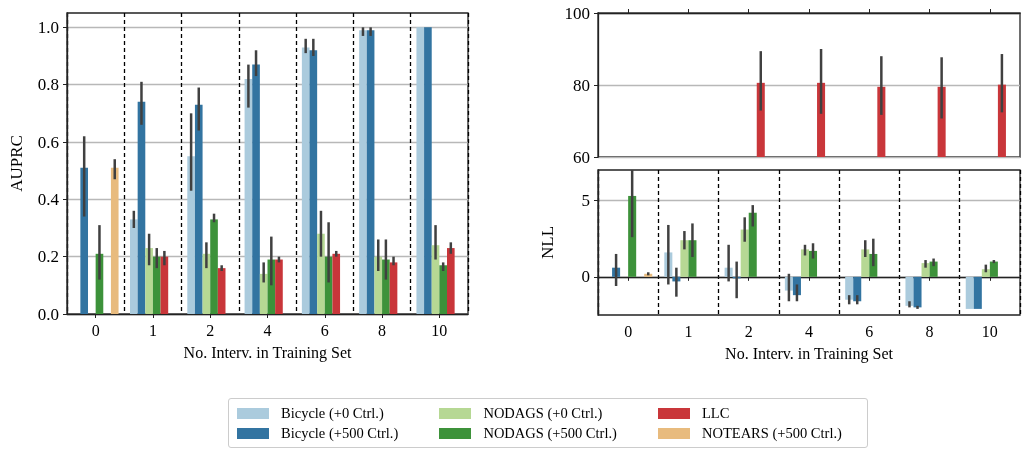  Describe the element at coordinates (585, 277) in the screenshot. I see `y-tick-label: 0` at that location.